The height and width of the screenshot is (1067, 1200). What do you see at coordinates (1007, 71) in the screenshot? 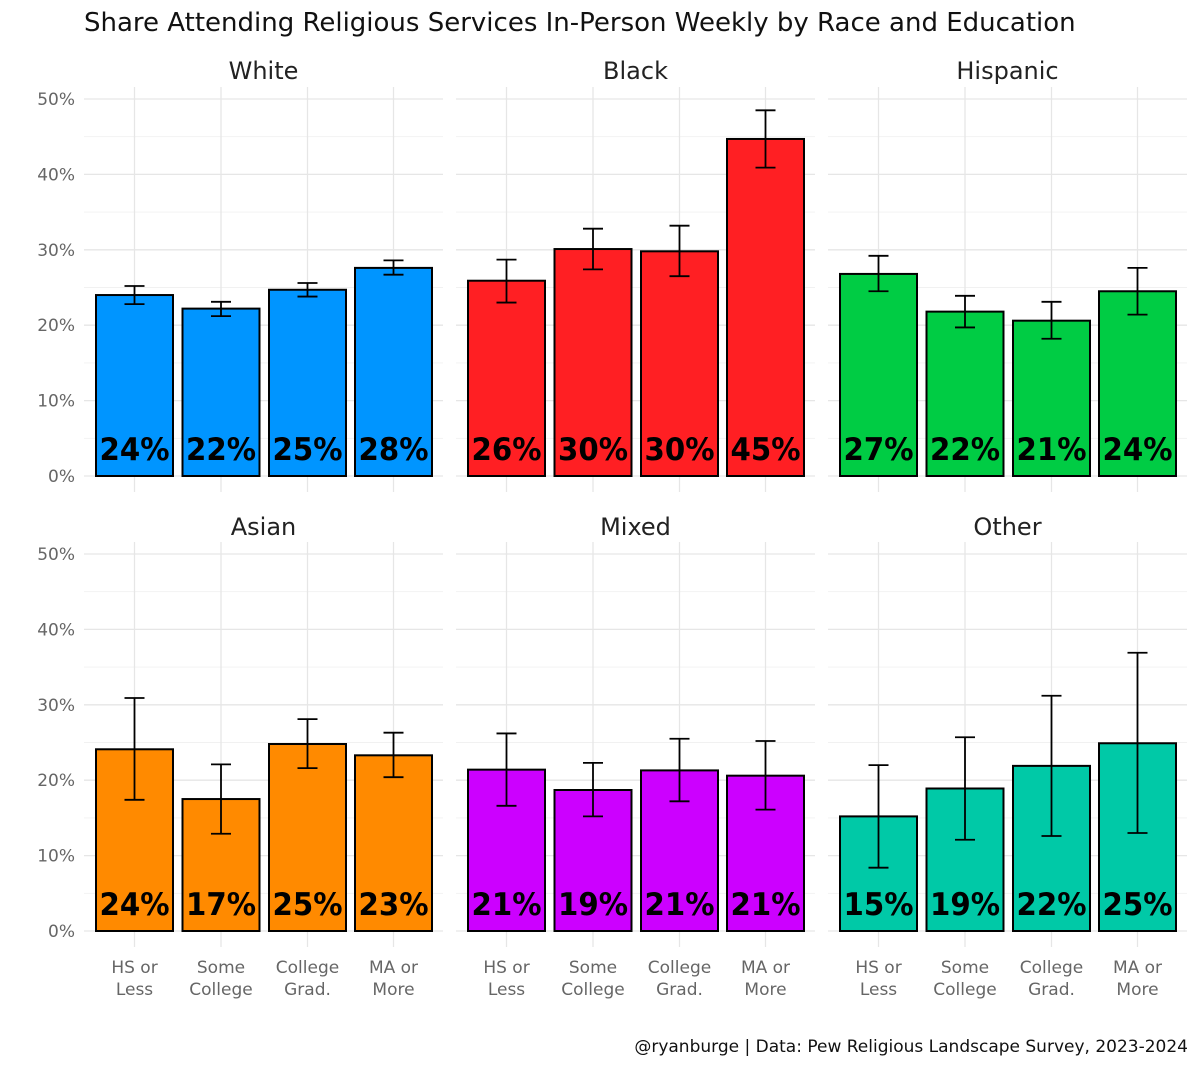
I see `facet-title: Hispanic` at bounding box center [1007, 71].